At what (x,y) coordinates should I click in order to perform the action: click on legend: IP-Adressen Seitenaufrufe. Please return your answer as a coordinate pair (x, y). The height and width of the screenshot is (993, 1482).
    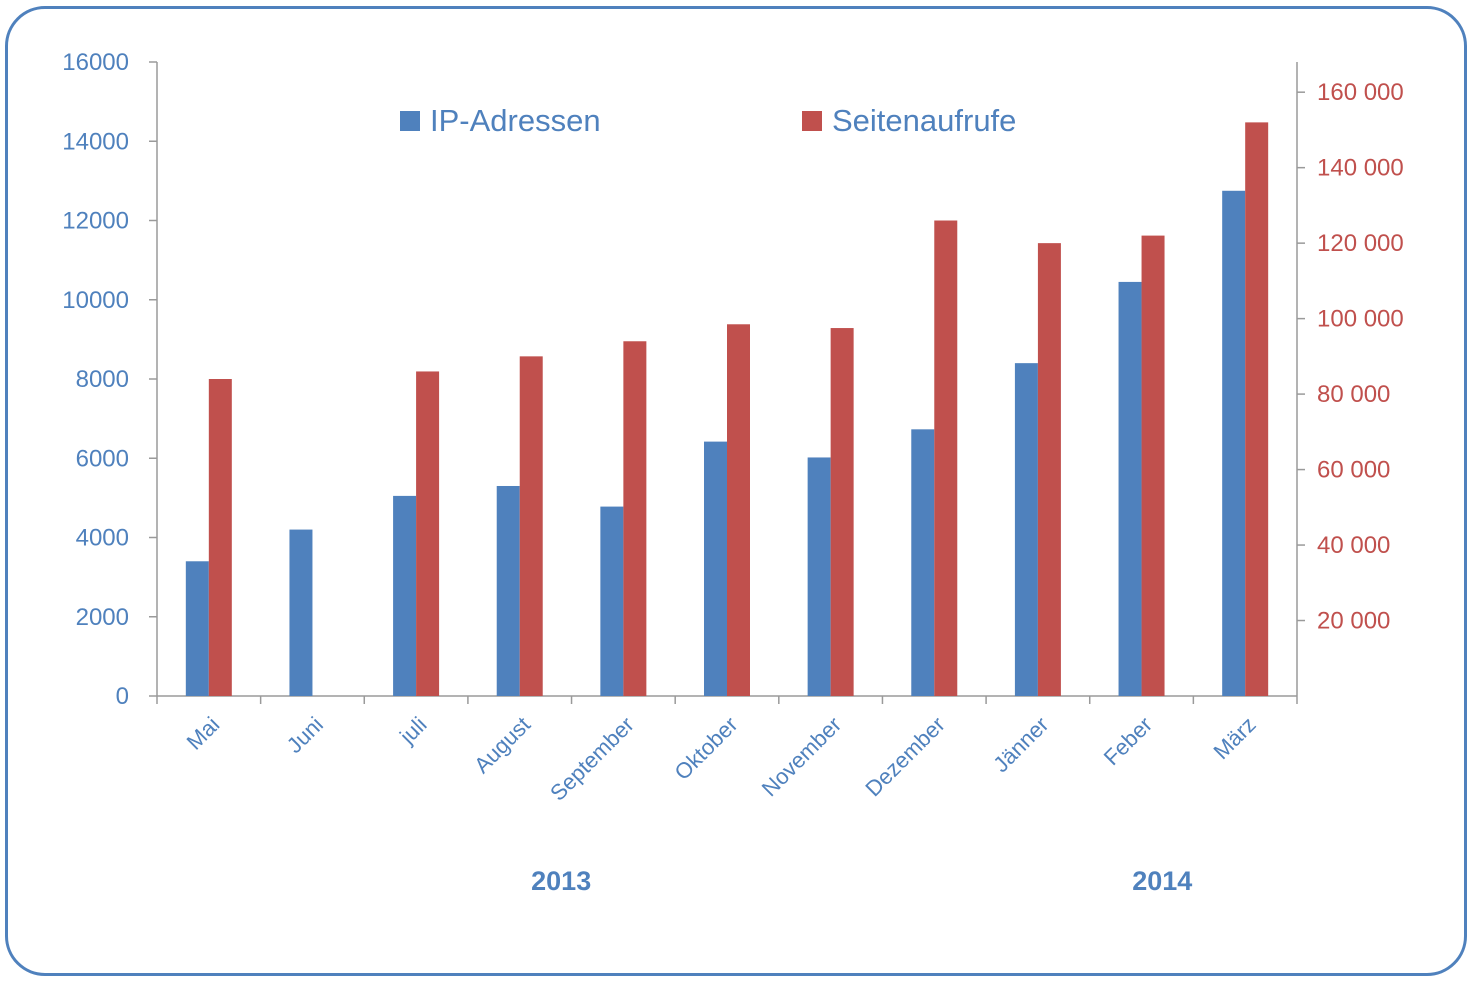
    Looking at the image, I should click on (708, 120).